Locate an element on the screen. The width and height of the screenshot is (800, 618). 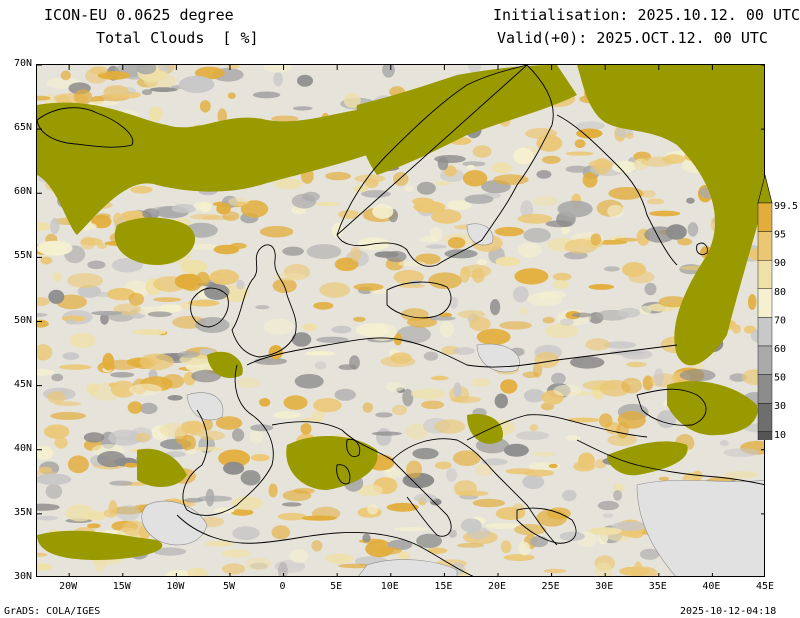
colorbar-label: 95 is located at coordinates (780, 235).